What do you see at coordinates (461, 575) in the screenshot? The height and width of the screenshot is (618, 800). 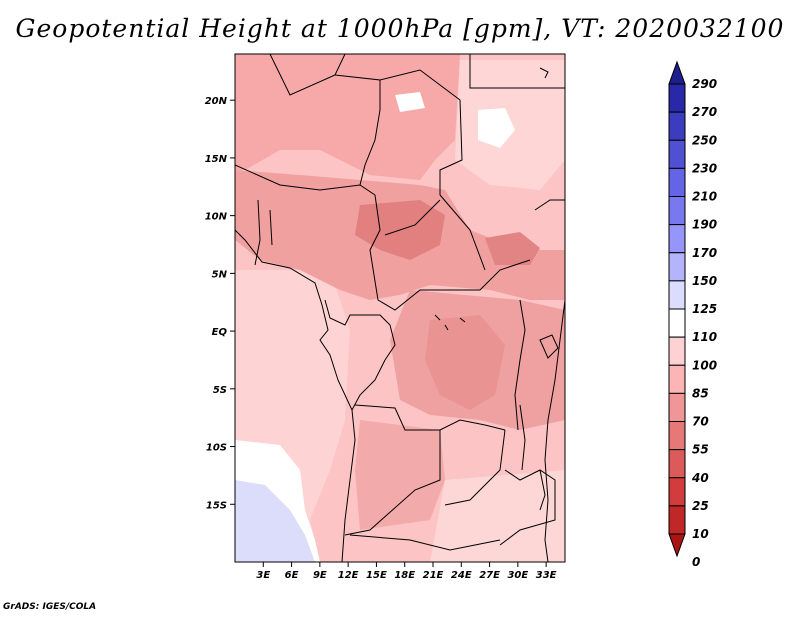 I see `lon-tick-label: 24E` at bounding box center [461, 575].